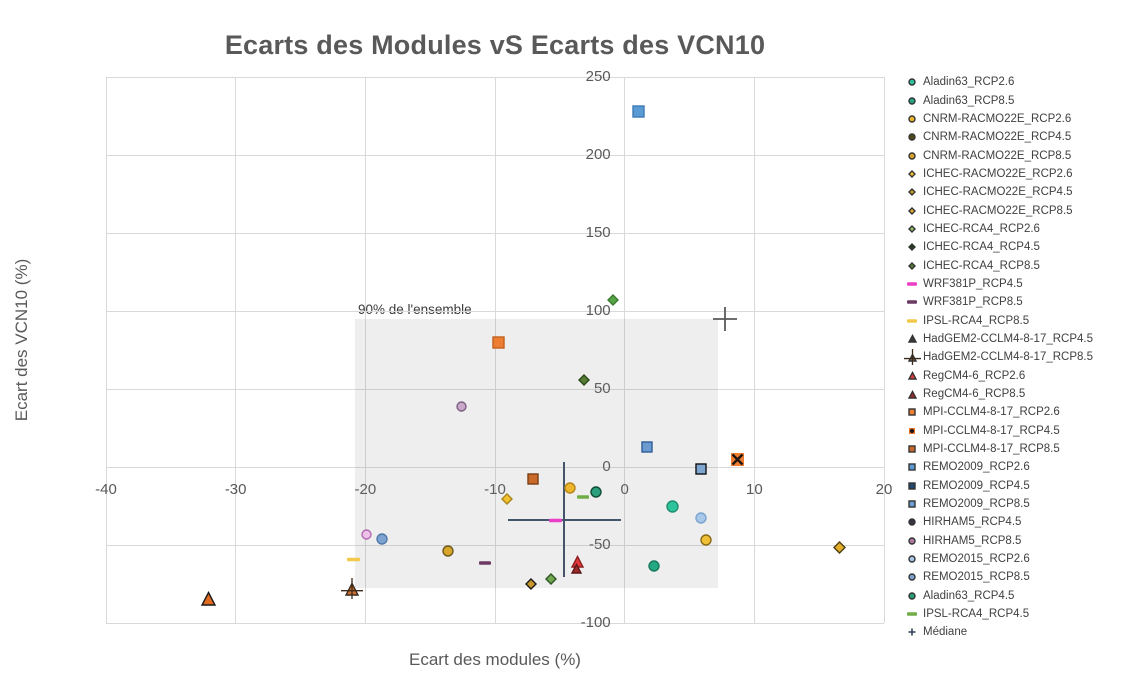 This screenshot has width=1133, height=700. What do you see at coordinates (1017, 559) in the screenshot?
I see `legend-item-remo2015-rcp2-6: REMO2015_RCP2.6` at bounding box center [1017, 559].